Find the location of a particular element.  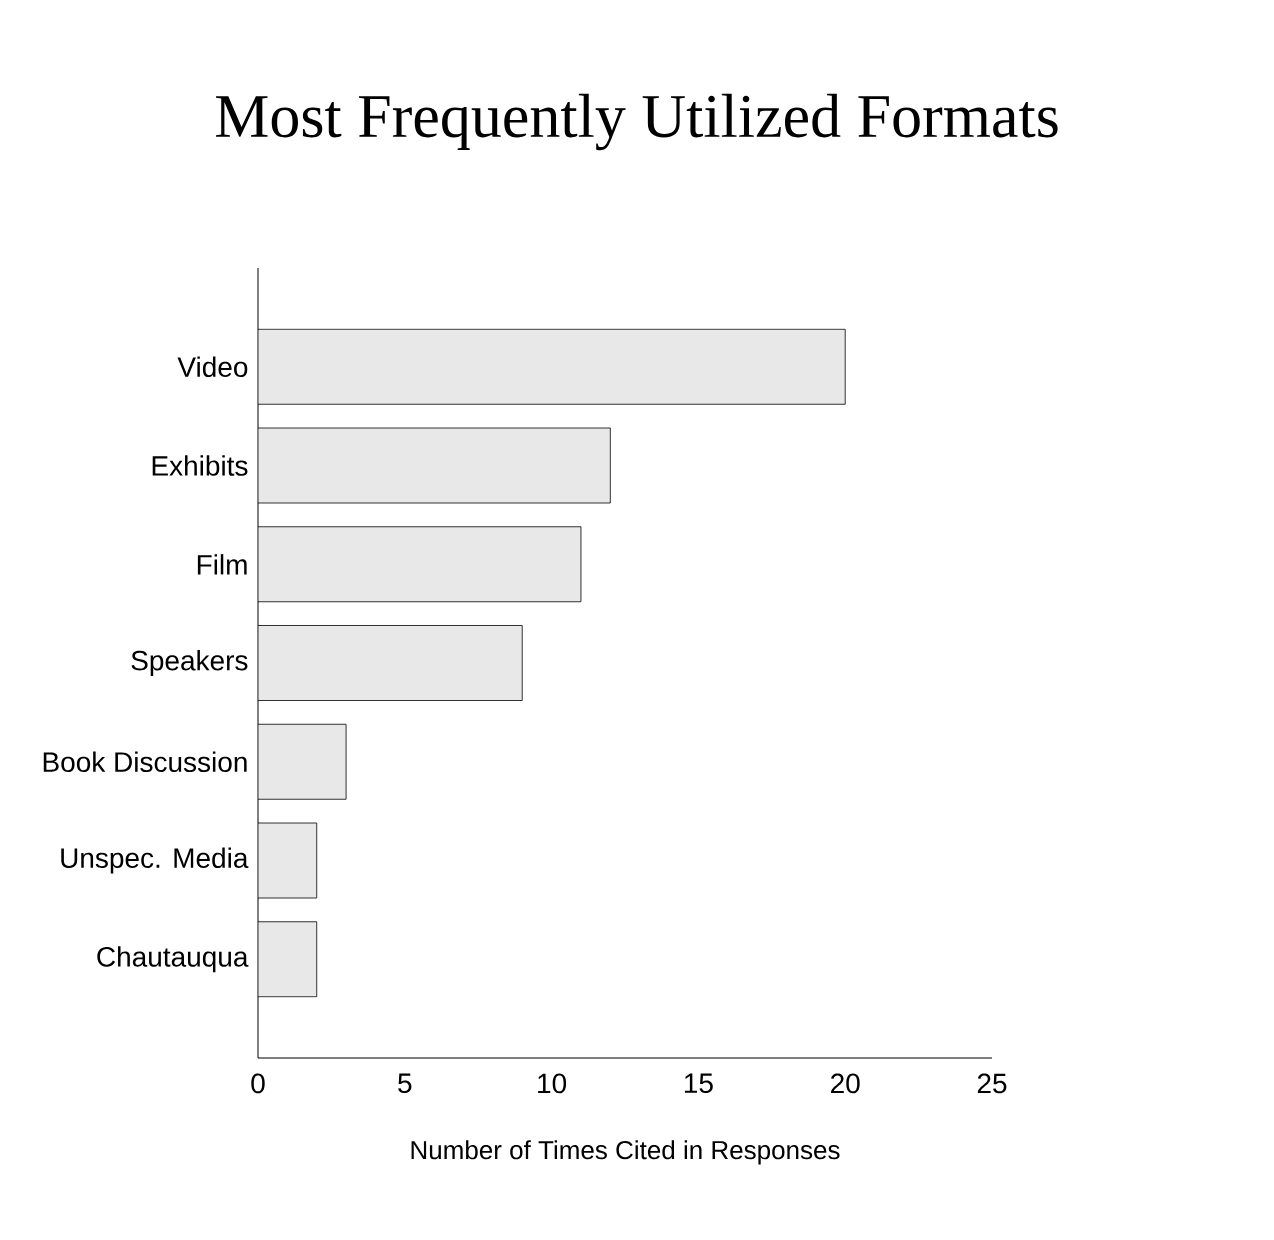

y-tick-label: Chautauqua is located at coordinates (173, 959).